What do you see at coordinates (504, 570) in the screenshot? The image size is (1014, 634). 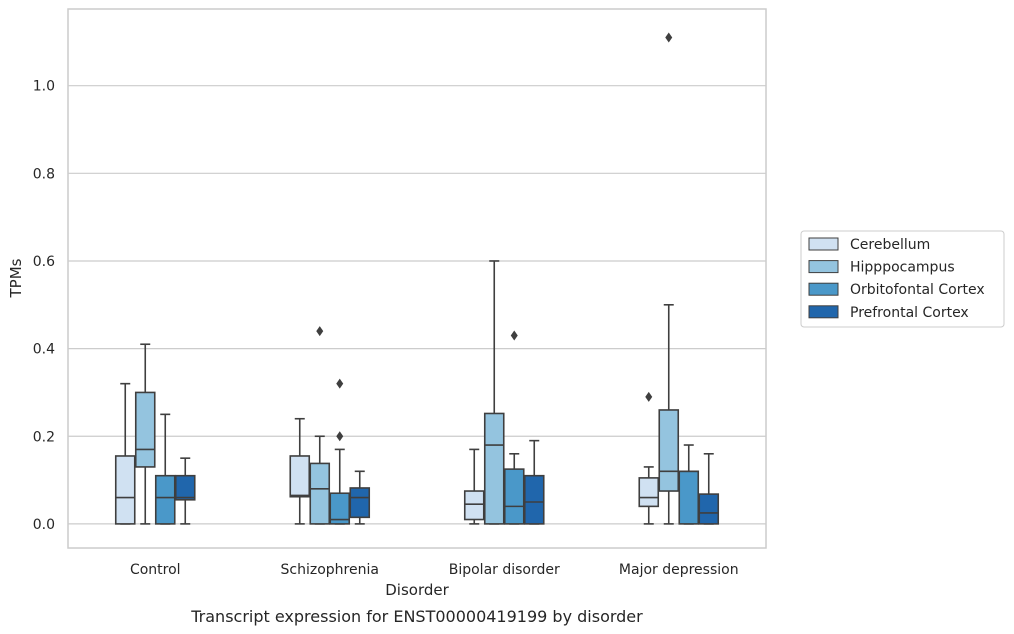 I see `x-tick-label: Bipolar disorder` at bounding box center [504, 570].